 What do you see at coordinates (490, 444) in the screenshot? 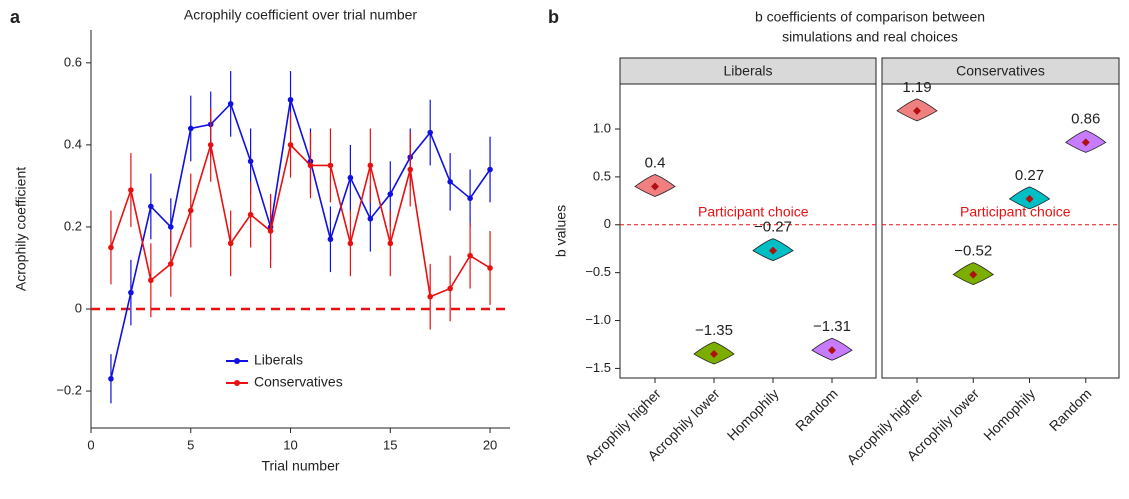
I see `x-tick-label: 20` at bounding box center [490, 444].